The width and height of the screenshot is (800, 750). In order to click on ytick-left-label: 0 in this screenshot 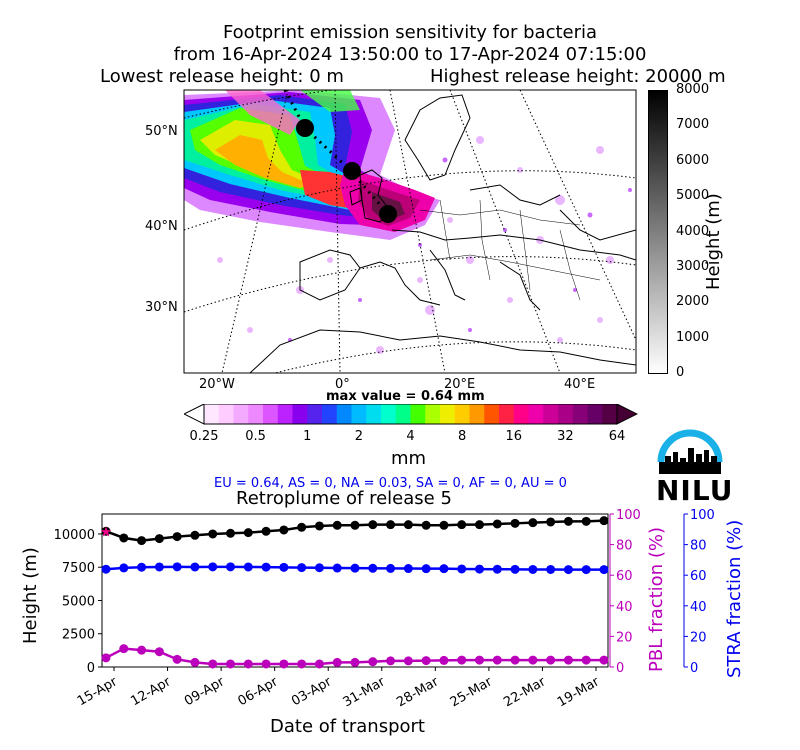, I will do `click(91, 668)`.